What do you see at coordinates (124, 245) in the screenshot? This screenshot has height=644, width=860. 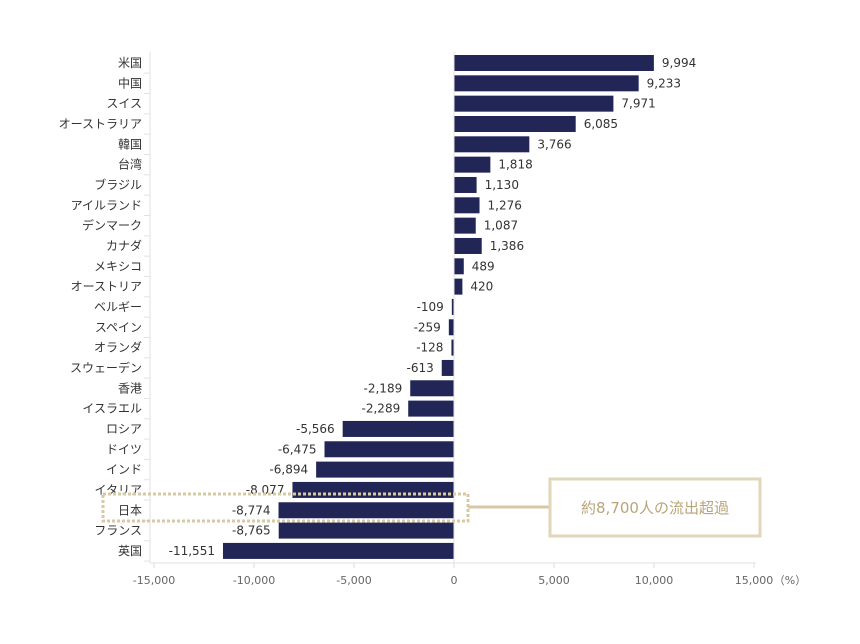 I see `category-label: カナダ` at bounding box center [124, 245].